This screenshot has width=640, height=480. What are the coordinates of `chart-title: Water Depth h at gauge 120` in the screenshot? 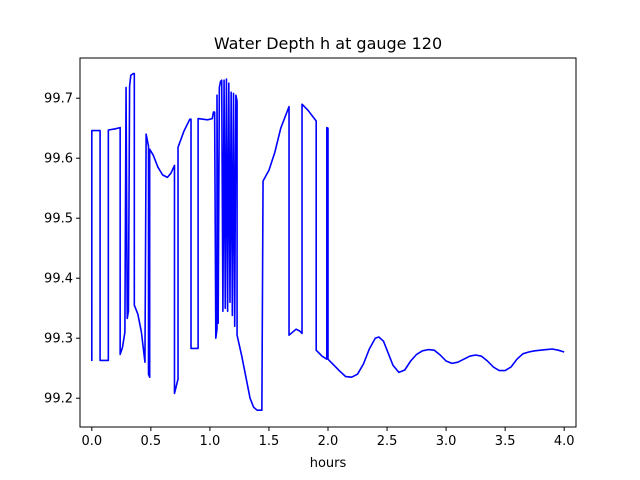 It's located at (328, 43).